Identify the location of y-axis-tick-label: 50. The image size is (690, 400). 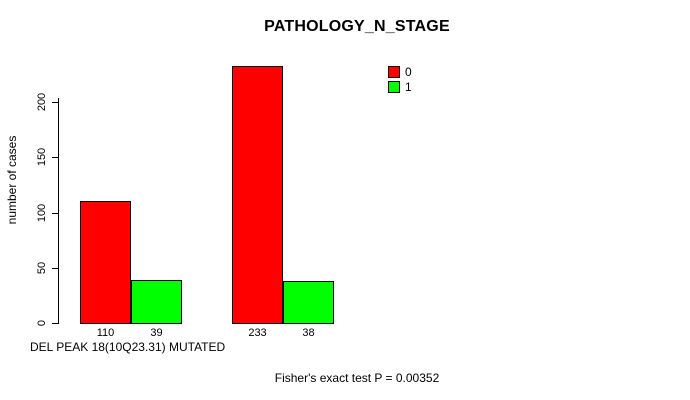
(42, 268).